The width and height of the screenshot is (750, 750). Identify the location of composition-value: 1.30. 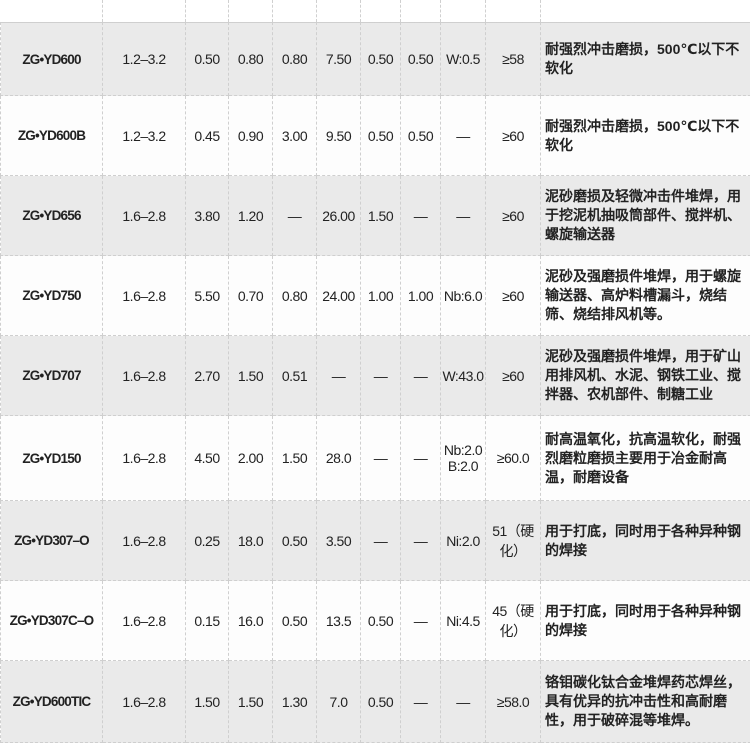
(294, 701).